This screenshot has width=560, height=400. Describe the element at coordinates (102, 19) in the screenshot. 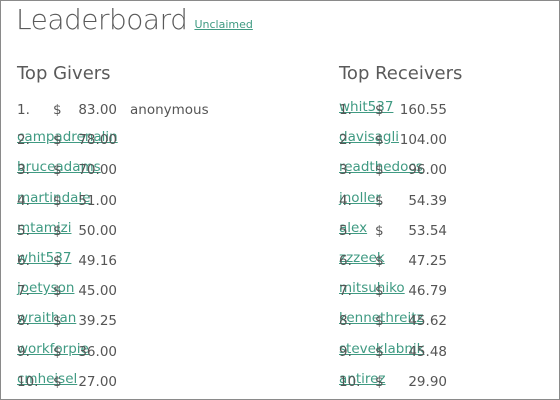

I see `page-title: Leaderboard` at that location.